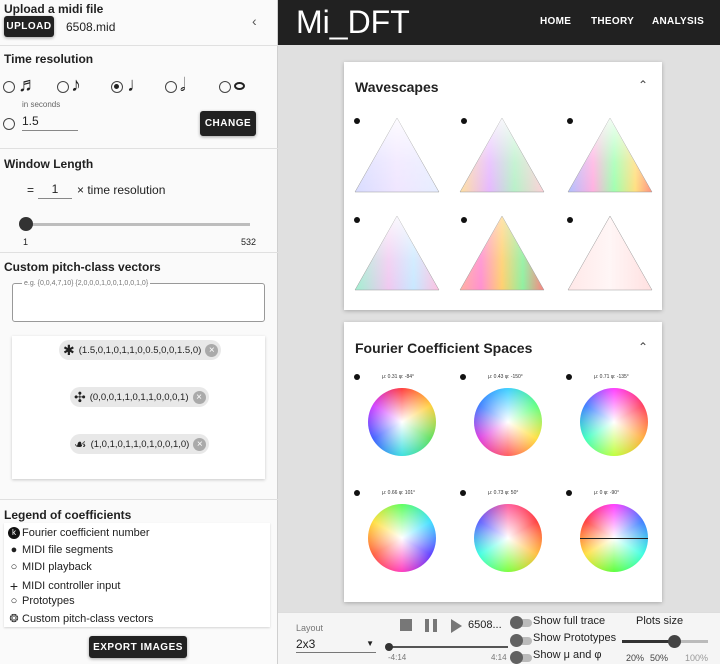 This screenshot has height=664, width=720. I want to click on toggle-prototypes-label: Show Prototypes, so click(575, 638).